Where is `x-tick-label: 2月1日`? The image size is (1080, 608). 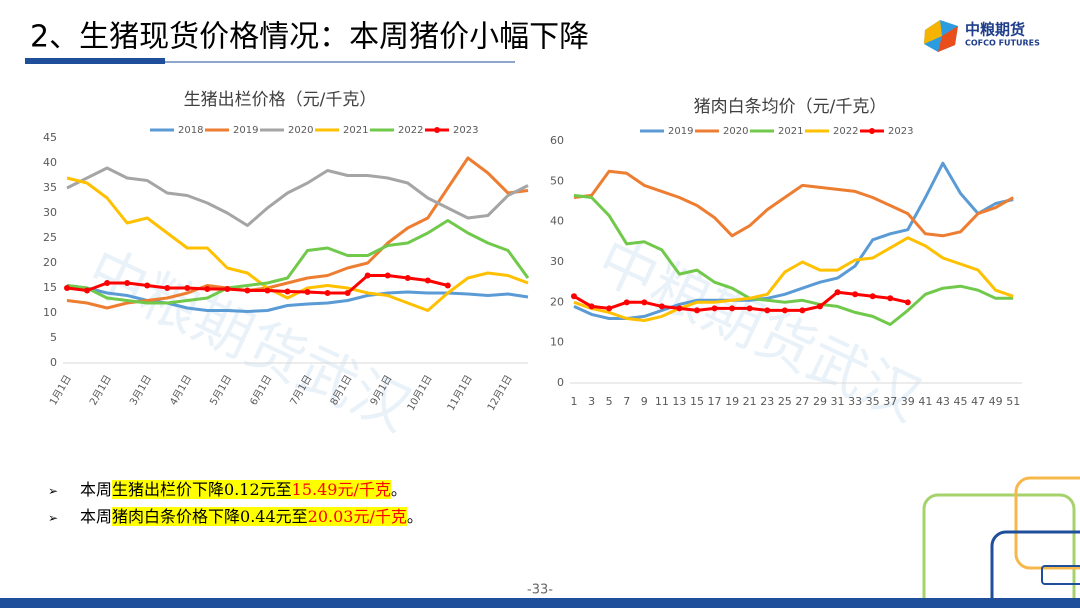 x-tick-label: 2月1日 is located at coordinates (100, 390).